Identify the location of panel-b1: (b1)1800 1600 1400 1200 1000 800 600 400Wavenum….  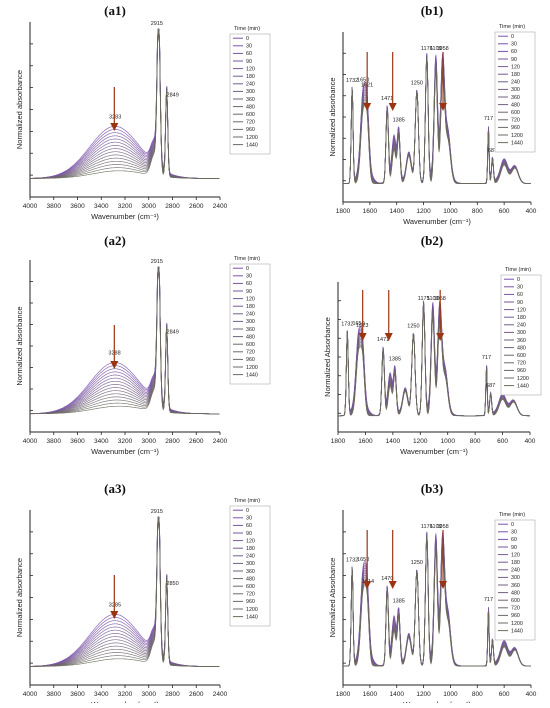
(432, 114).